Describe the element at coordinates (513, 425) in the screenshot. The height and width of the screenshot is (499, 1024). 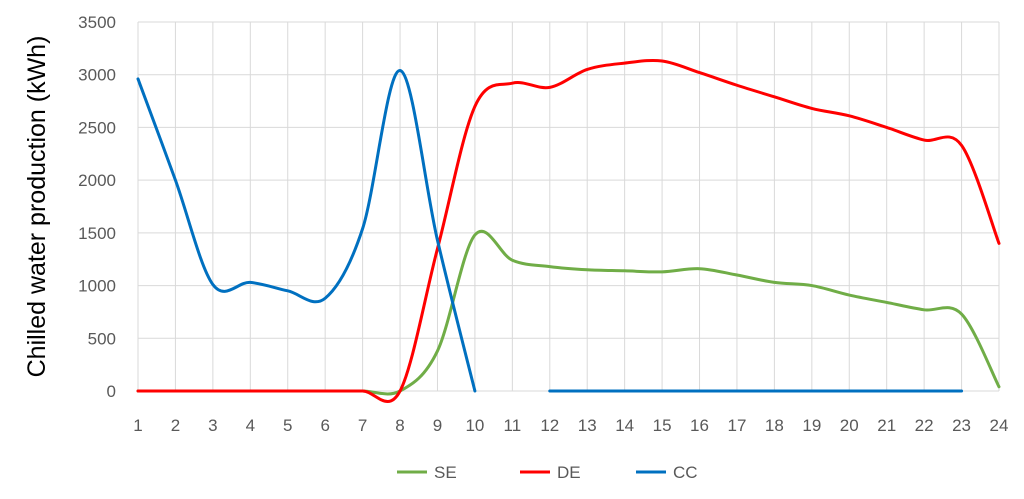
I see `x-tick-label: 11` at that location.